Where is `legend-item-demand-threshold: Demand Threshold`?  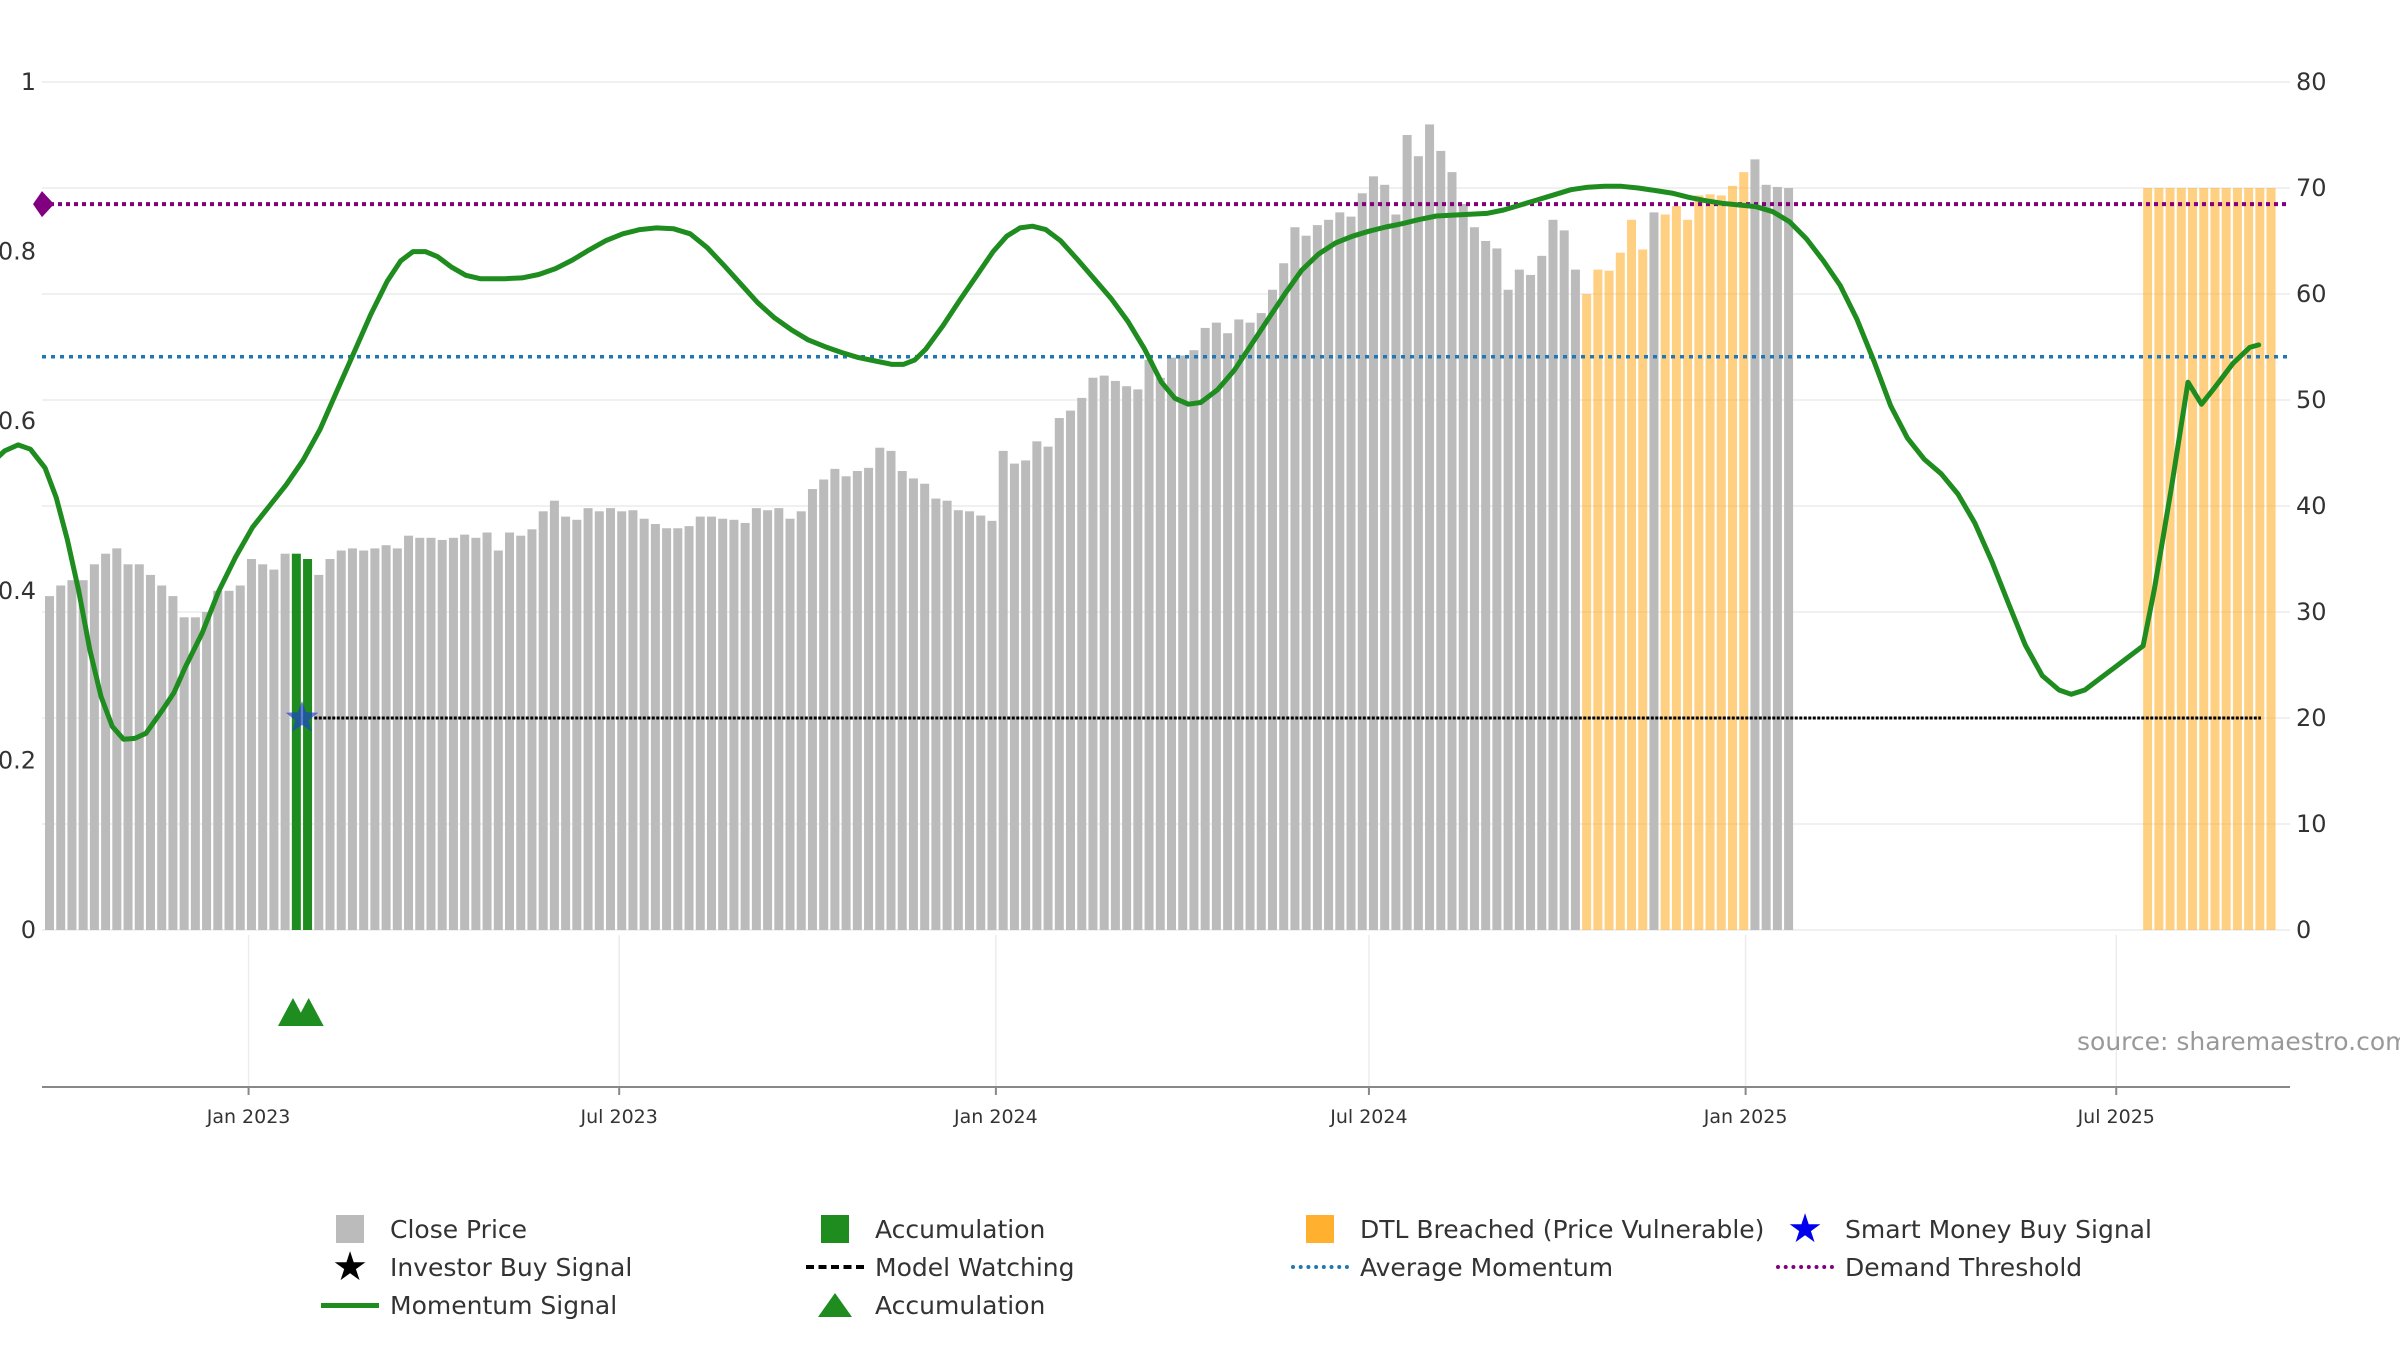 legend-item-demand-threshold: Demand Threshold is located at coordinates (1928, 1267).